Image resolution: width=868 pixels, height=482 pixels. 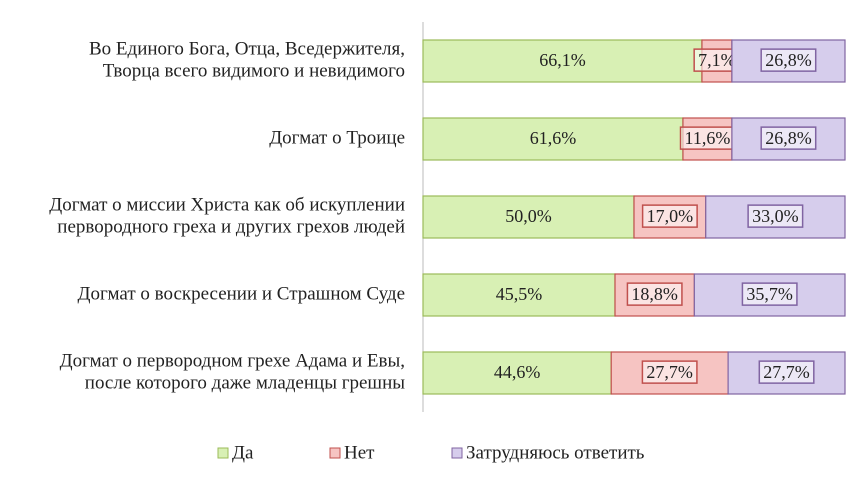 I want to click on legend-label: Затрудняюсь ответить, so click(x=555, y=452).